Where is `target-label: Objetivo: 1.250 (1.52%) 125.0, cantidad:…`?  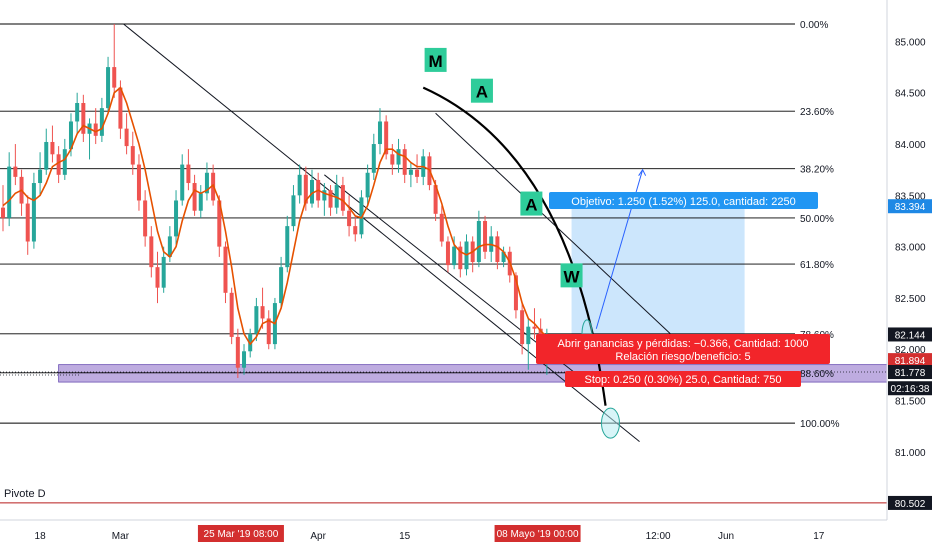 target-label: Objetivo: 1.250 (1.52%) 125.0, cantidad:… is located at coordinates (683, 200).